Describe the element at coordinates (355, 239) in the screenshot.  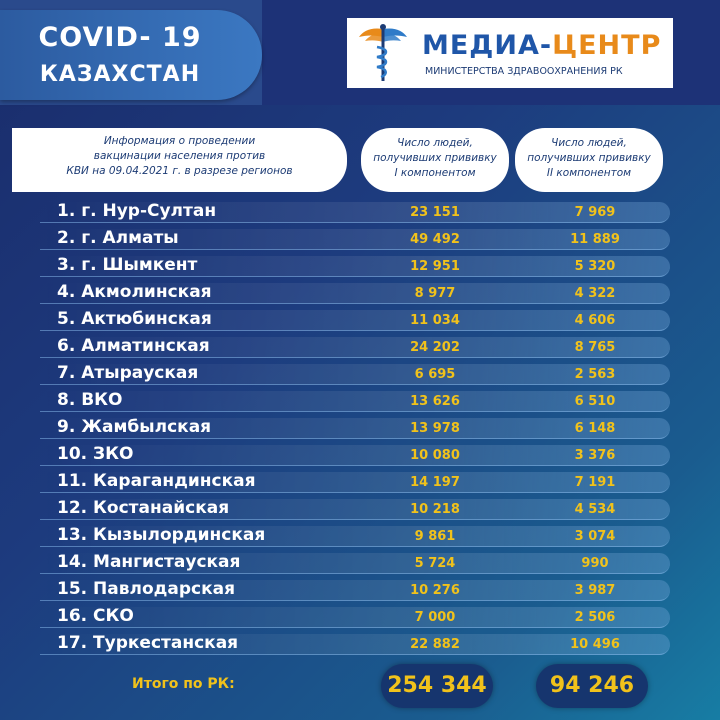
I see `table-row: 2. г. Алматы 49 492 11 889` at that location.